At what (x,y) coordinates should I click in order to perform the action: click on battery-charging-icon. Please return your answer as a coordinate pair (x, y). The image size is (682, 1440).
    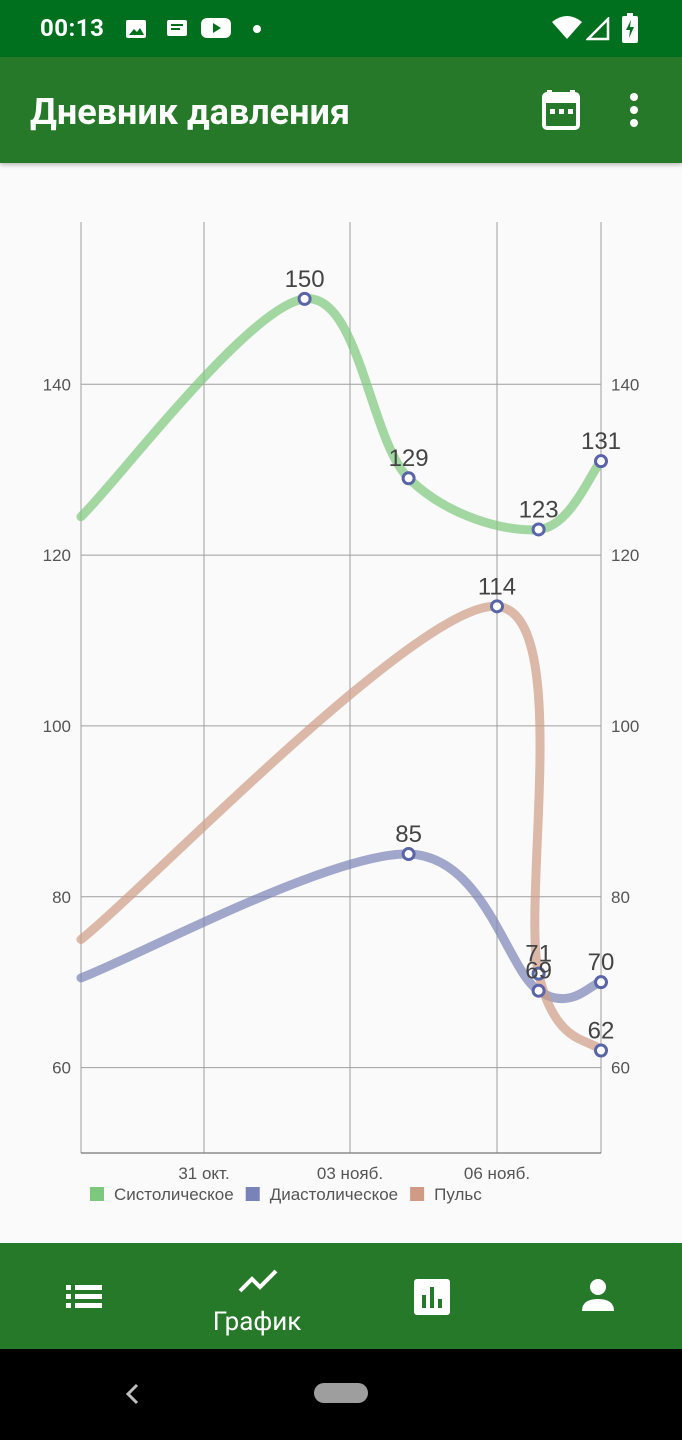
    Looking at the image, I should click on (630, 28).